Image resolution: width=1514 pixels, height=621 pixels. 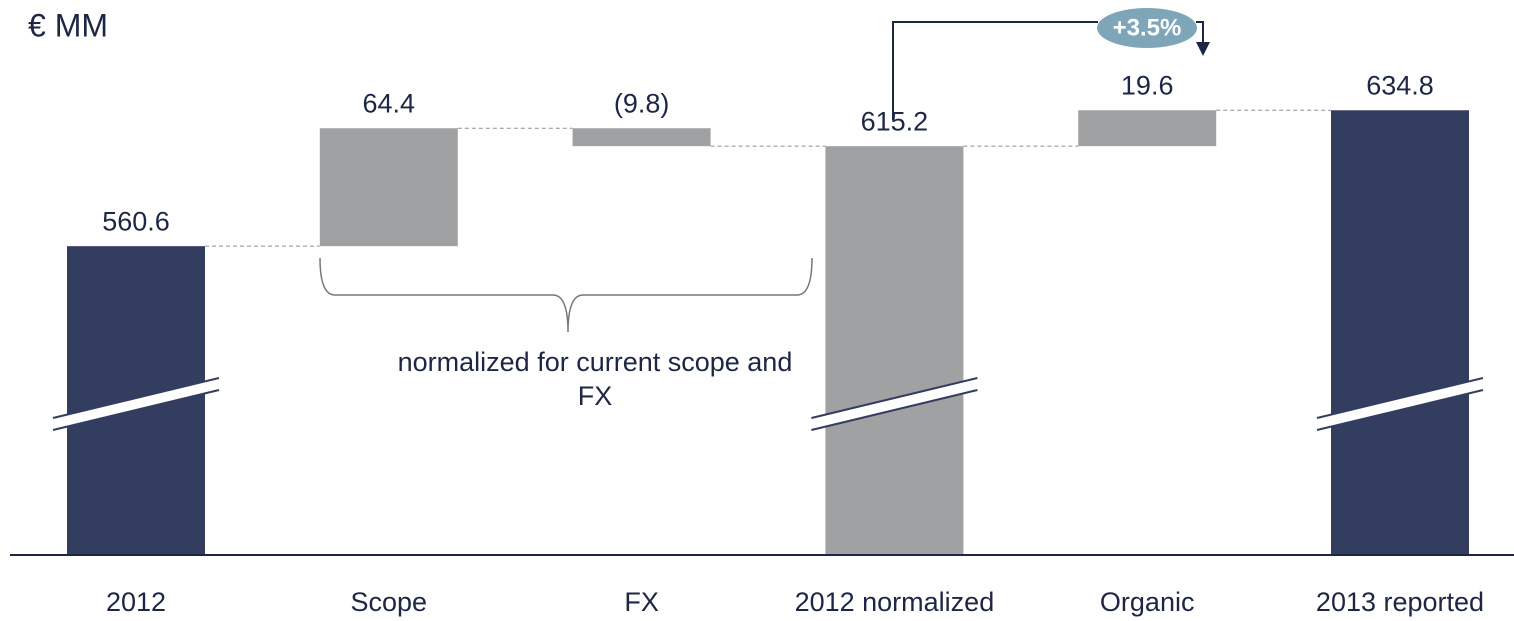 What do you see at coordinates (1147, 602) in the screenshot?
I see `x-tick-label: Organic` at bounding box center [1147, 602].